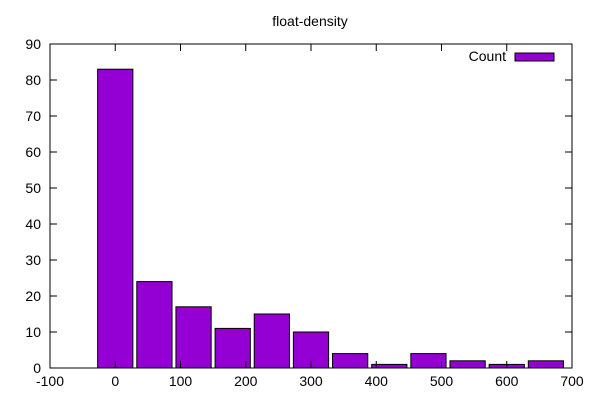  What do you see at coordinates (572, 381) in the screenshot?
I see `x-tick-label-700: 700` at bounding box center [572, 381].